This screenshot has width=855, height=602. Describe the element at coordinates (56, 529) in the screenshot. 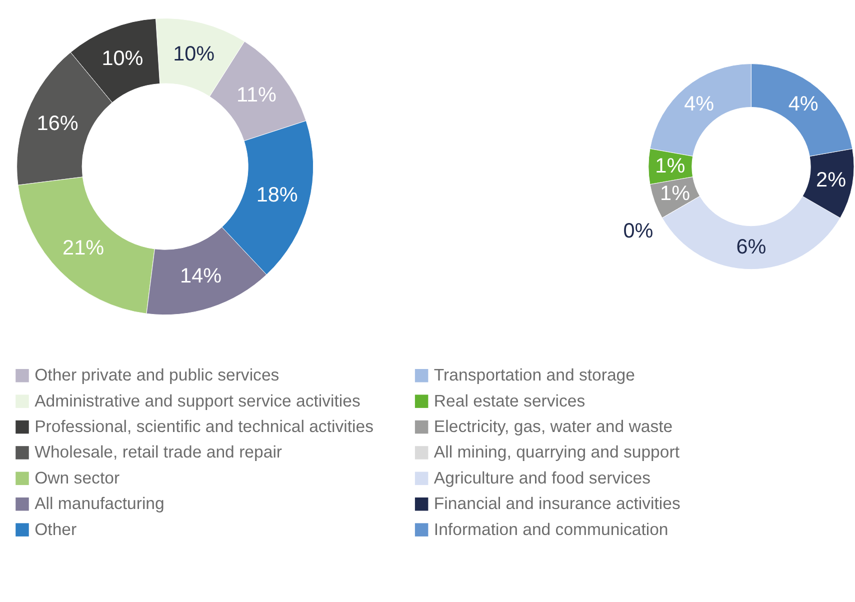

I see `legend-label: Other` at that location.